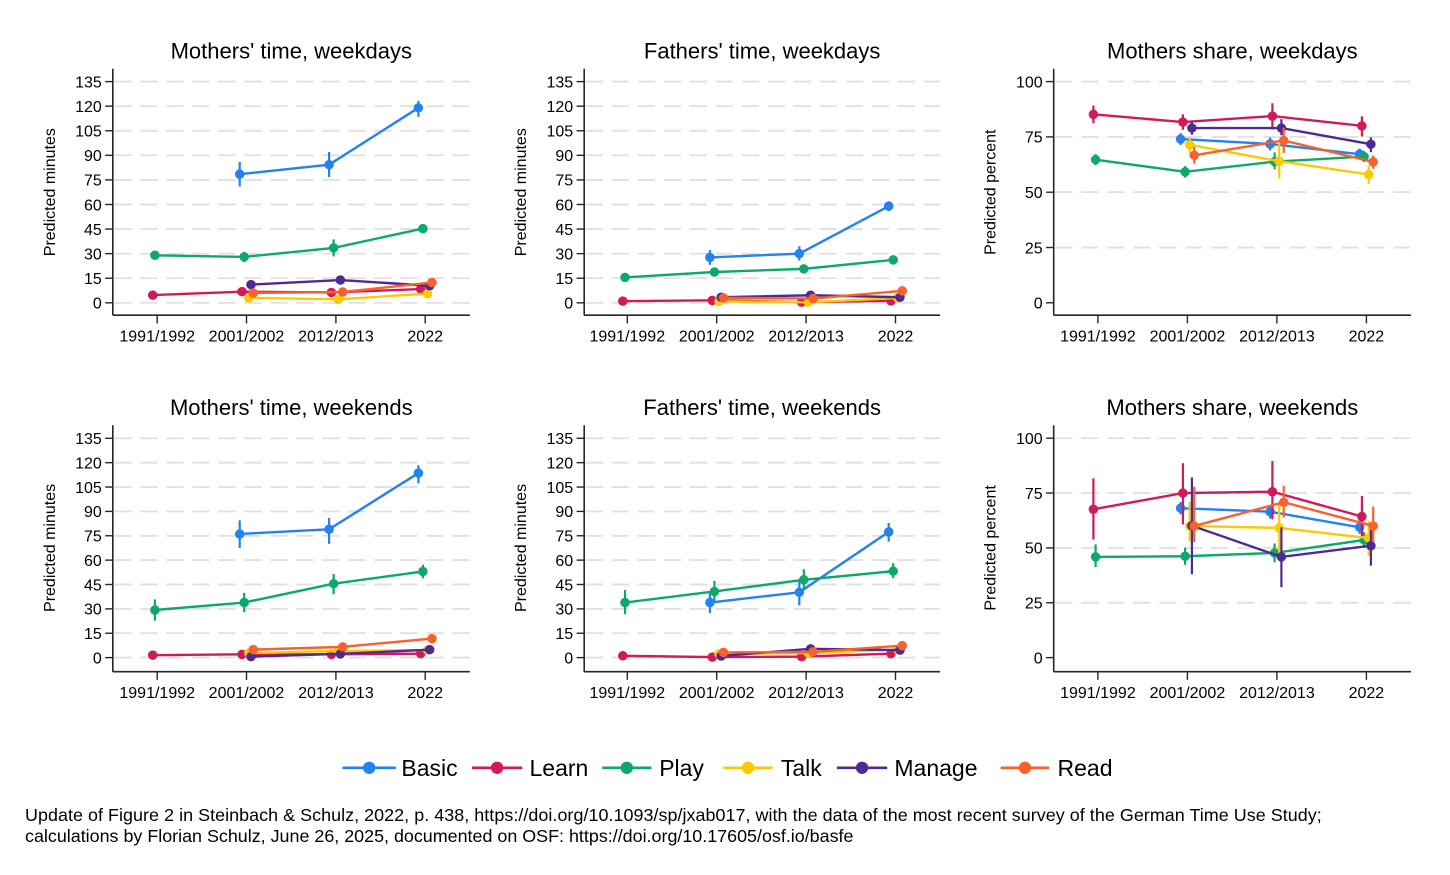 The height and width of the screenshot is (875, 1450). What do you see at coordinates (762, 51) in the screenshot?
I see `svg-text: Fathers' time, weekdays` at bounding box center [762, 51].